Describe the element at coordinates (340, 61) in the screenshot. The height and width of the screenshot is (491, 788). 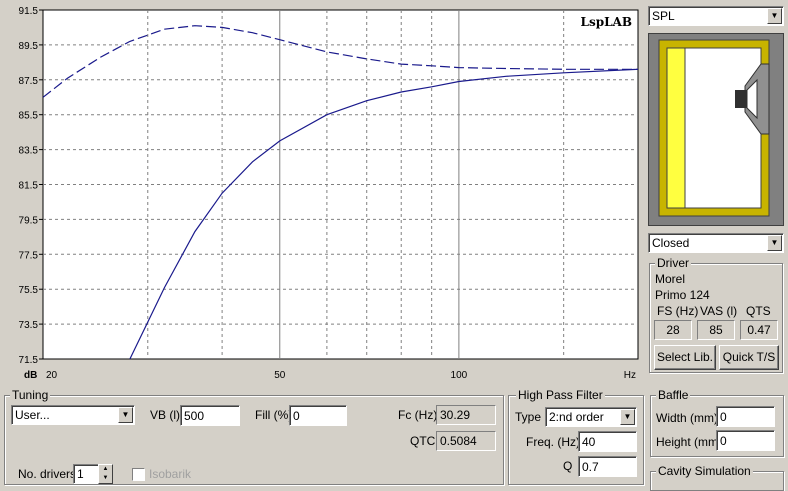
I see `series-line-dashed` at that location.